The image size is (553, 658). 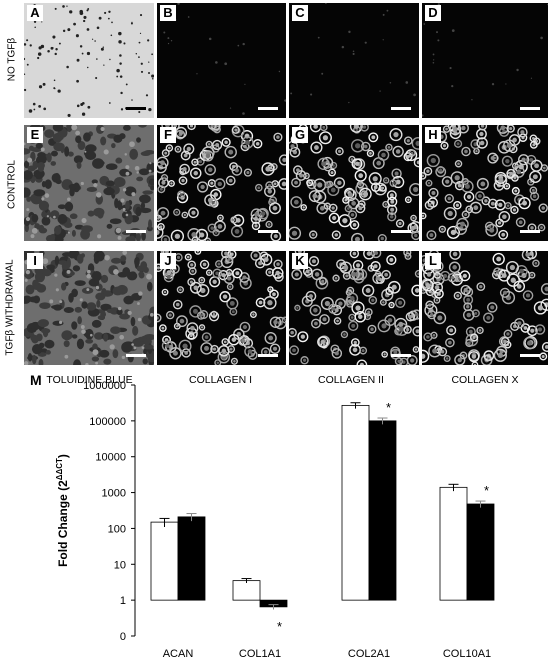 I want to click on y-tick-label: 1, so click(x=123, y=601).